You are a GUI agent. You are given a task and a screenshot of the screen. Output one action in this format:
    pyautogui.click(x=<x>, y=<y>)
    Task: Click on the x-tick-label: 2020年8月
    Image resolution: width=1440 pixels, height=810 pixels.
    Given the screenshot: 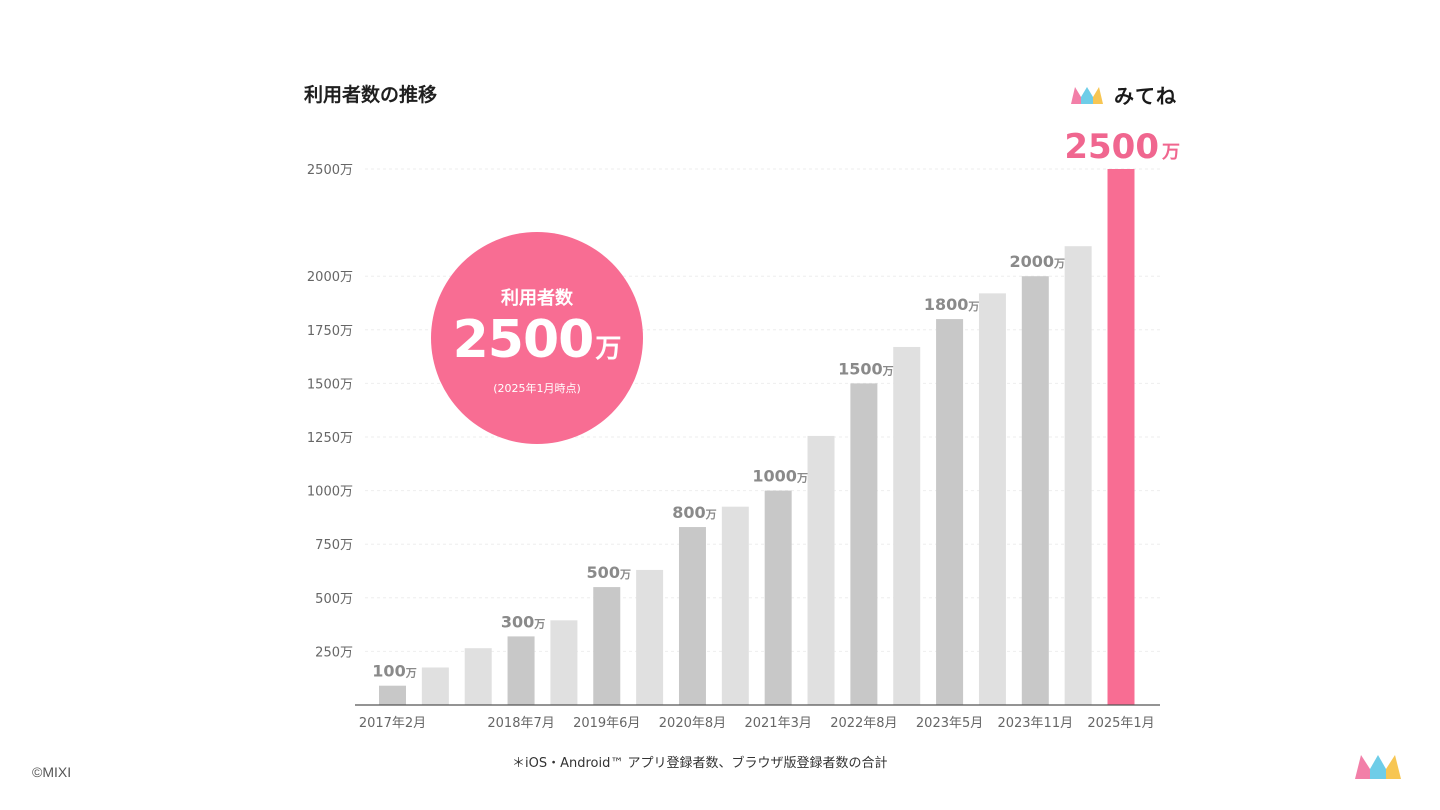 What is the action you would take?
    pyautogui.click(x=692, y=723)
    